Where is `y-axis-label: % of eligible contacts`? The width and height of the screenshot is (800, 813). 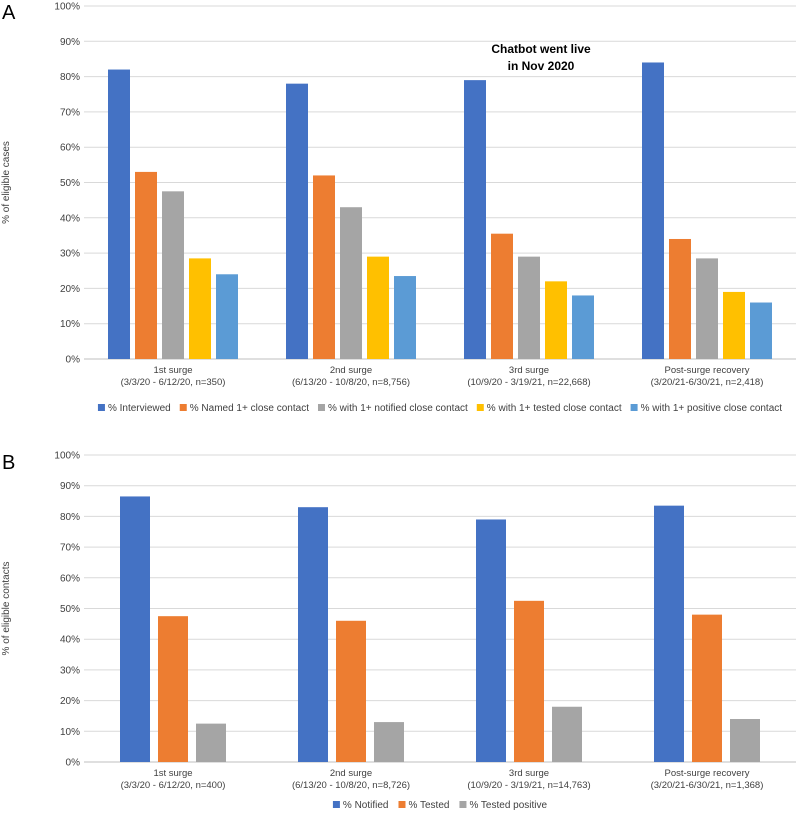
y-axis-label: % of eligible contacts is located at coordinates (6, 609).